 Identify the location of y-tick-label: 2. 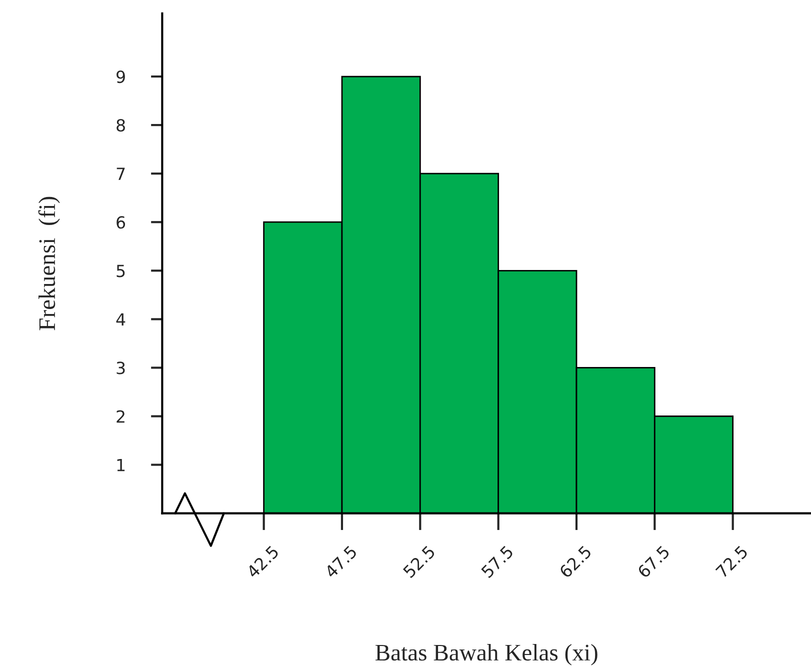
(120, 416).